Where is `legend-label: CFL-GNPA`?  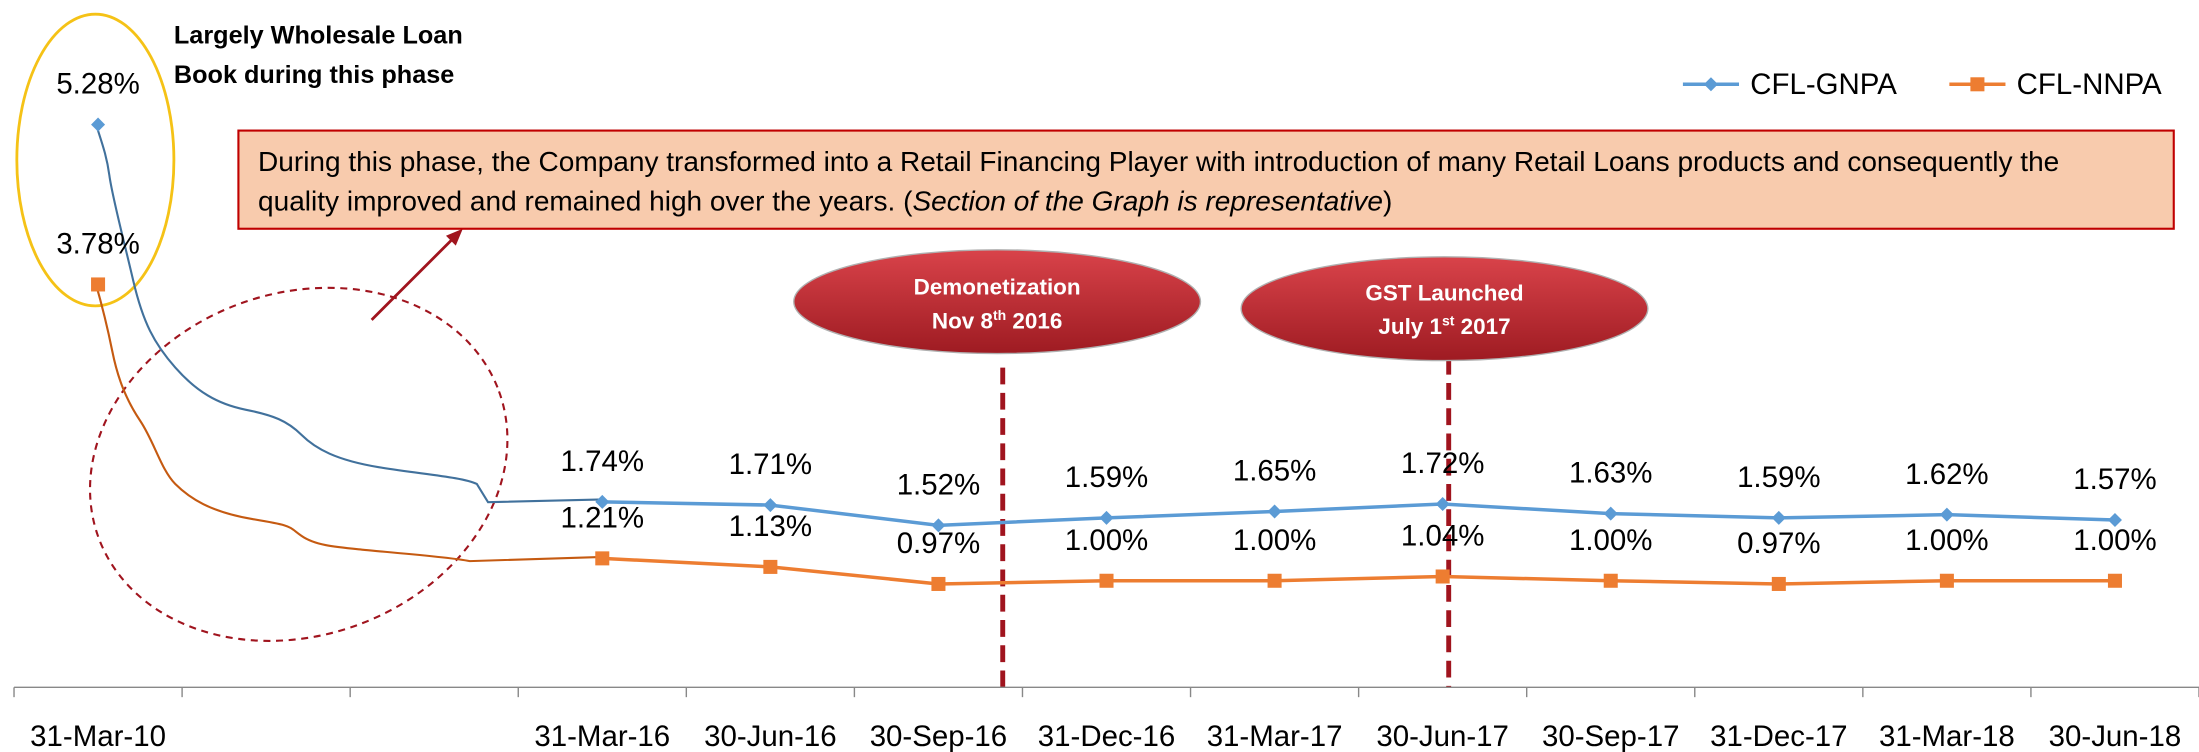 legend-label: CFL-GNPA is located at coordinates (1823, 84).